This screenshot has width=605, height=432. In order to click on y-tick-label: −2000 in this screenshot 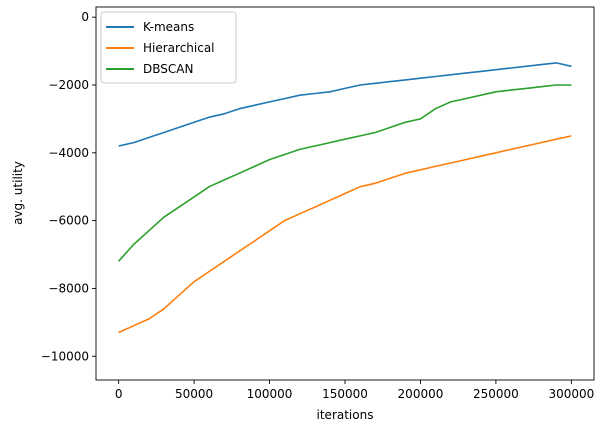, I will do `click(68, 85)`.